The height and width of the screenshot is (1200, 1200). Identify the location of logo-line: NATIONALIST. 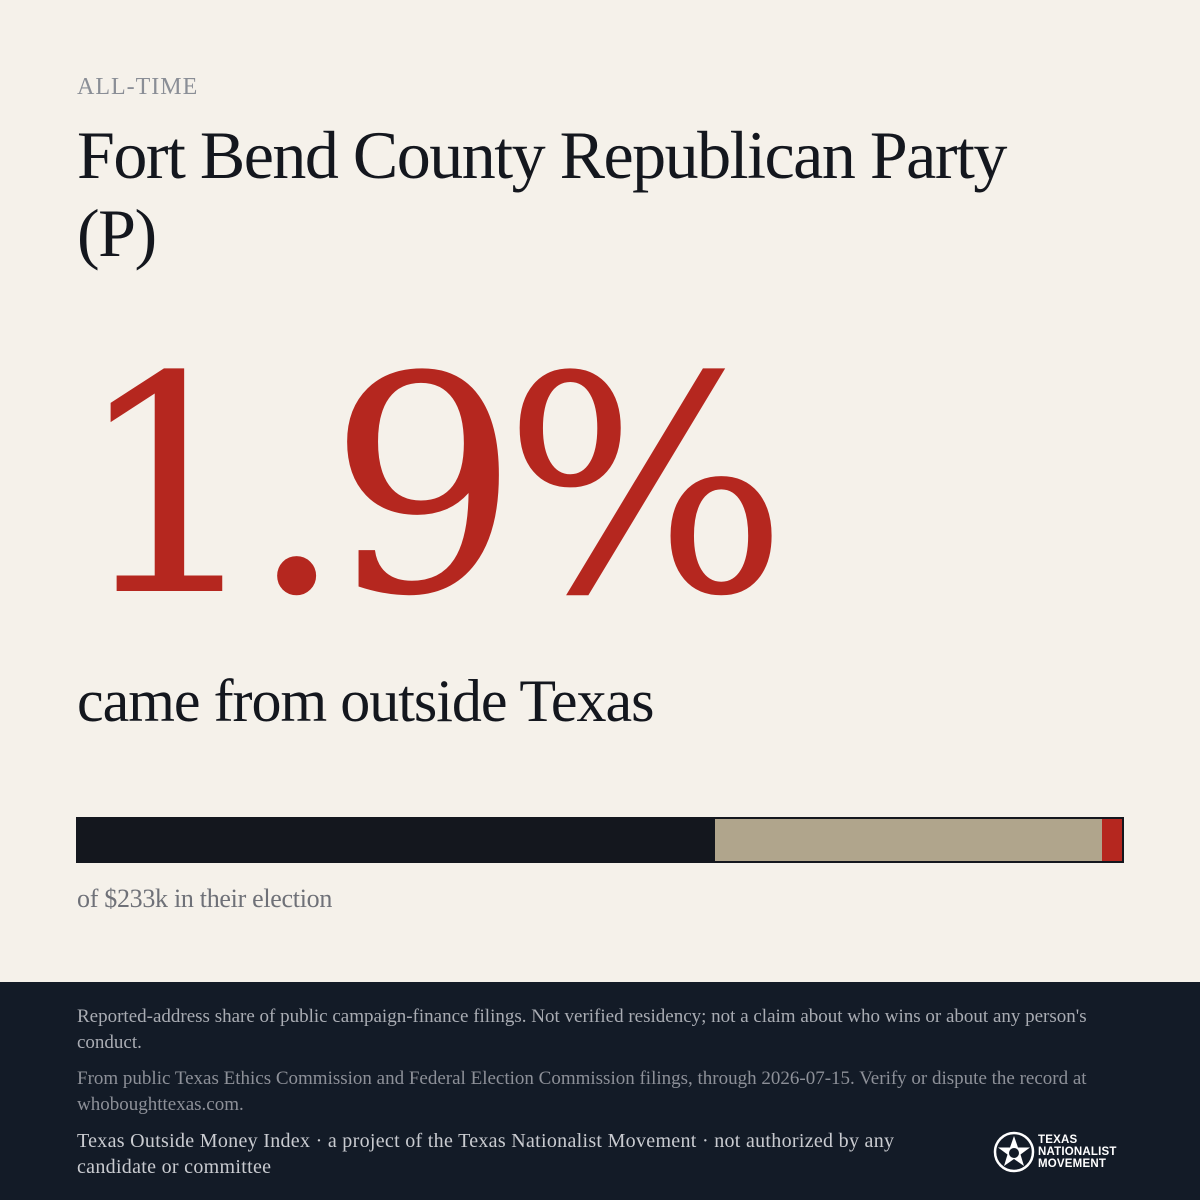
(1077, 1152).